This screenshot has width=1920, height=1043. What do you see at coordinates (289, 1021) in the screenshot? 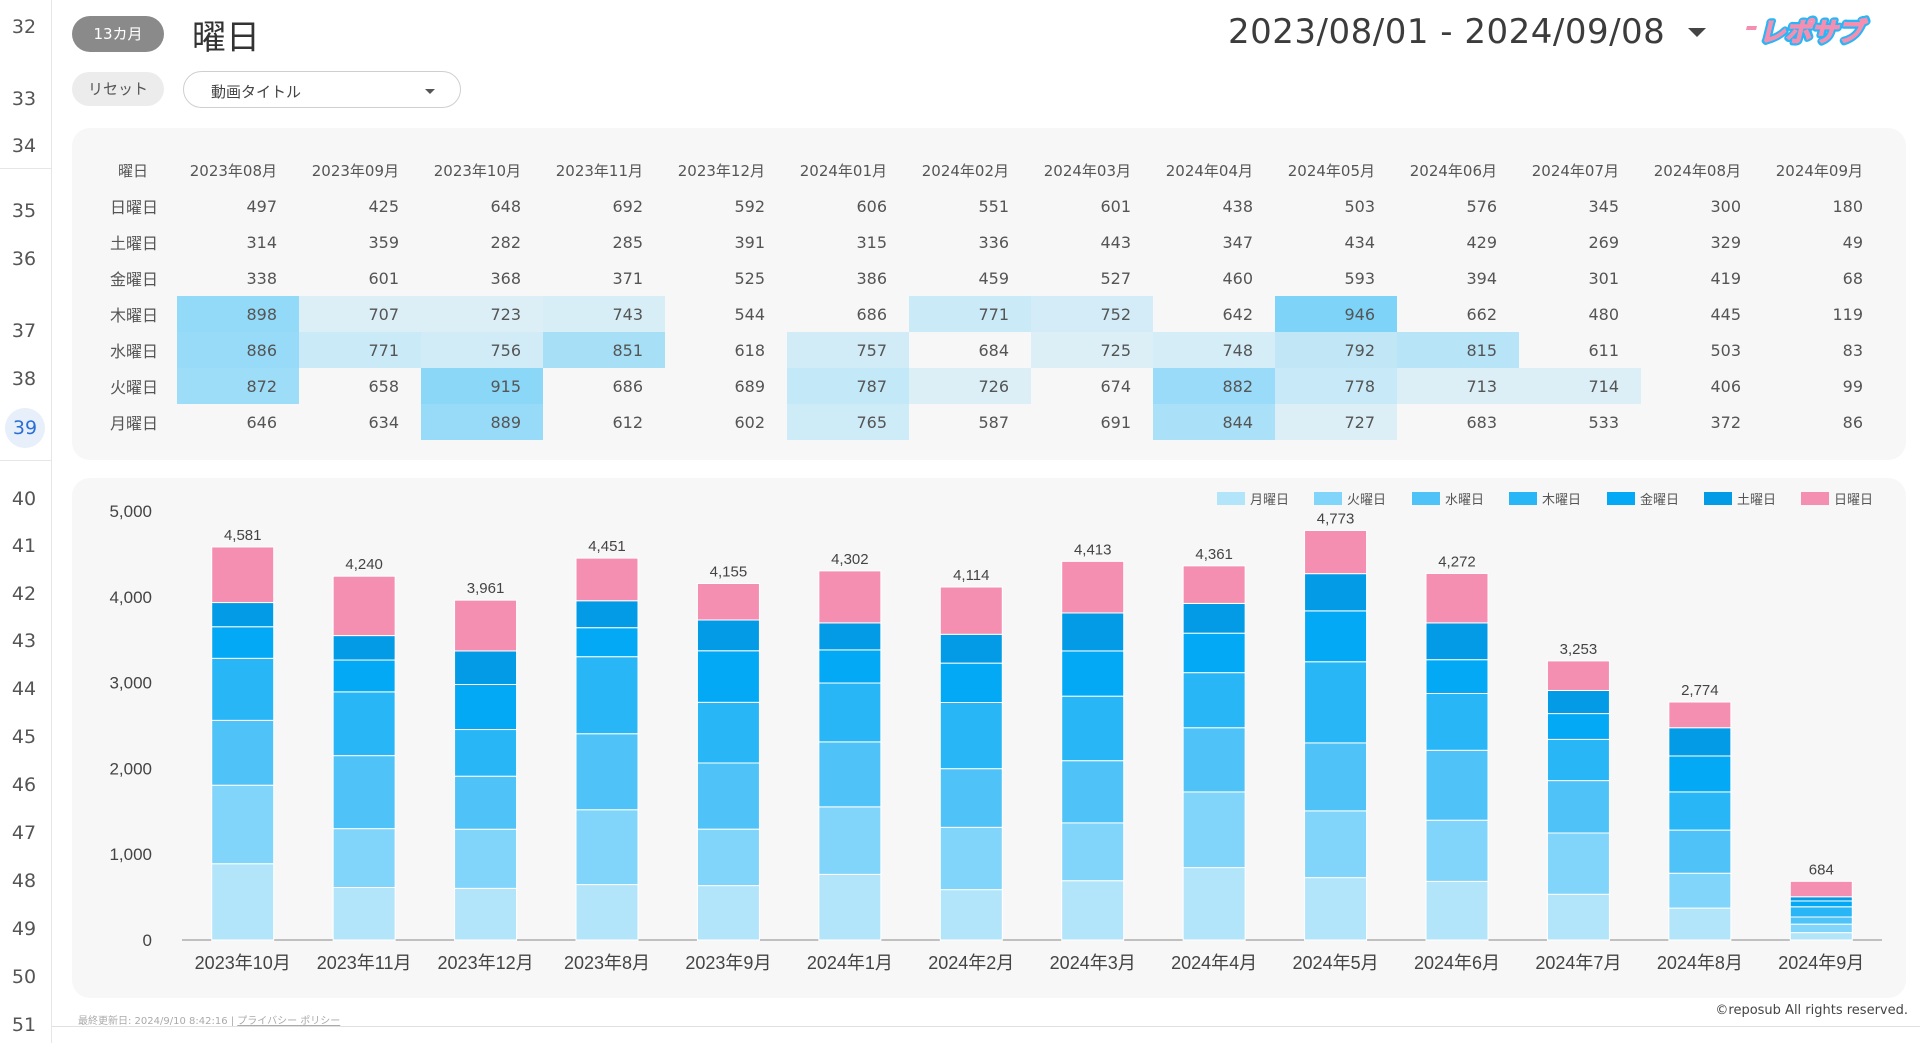
I see `privacy-policy-link: プライバシー ポリシー` at bounding box center [289, 1021].